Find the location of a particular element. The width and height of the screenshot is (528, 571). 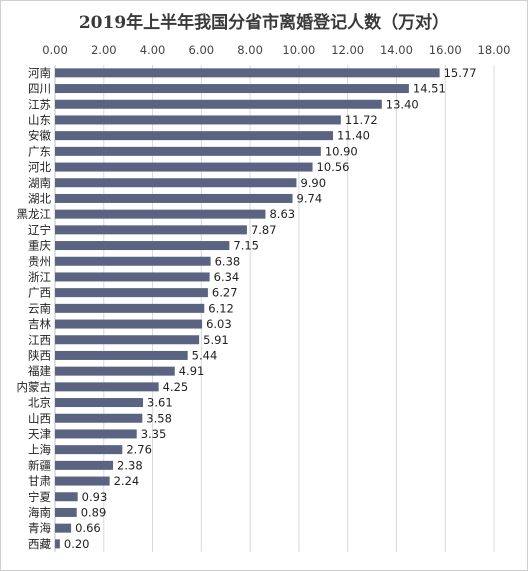

category-label: 上海 is located at coordinates (39, 450).